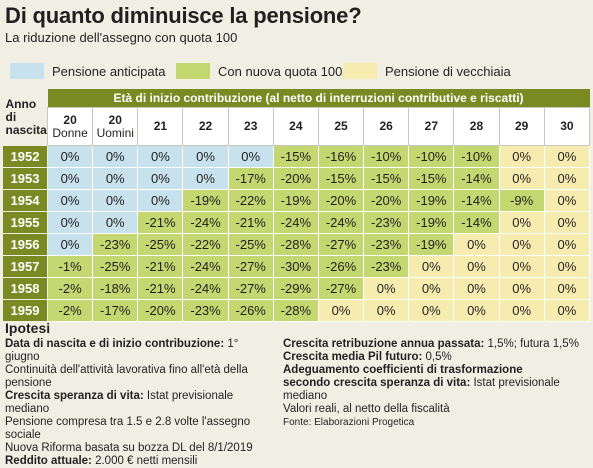 This screenshot has height=468, width=593. What do you see at coordinates (25, 266) in the screenshot?
I see `birth-year-cell: 1957` at bounding box center [25, 266].